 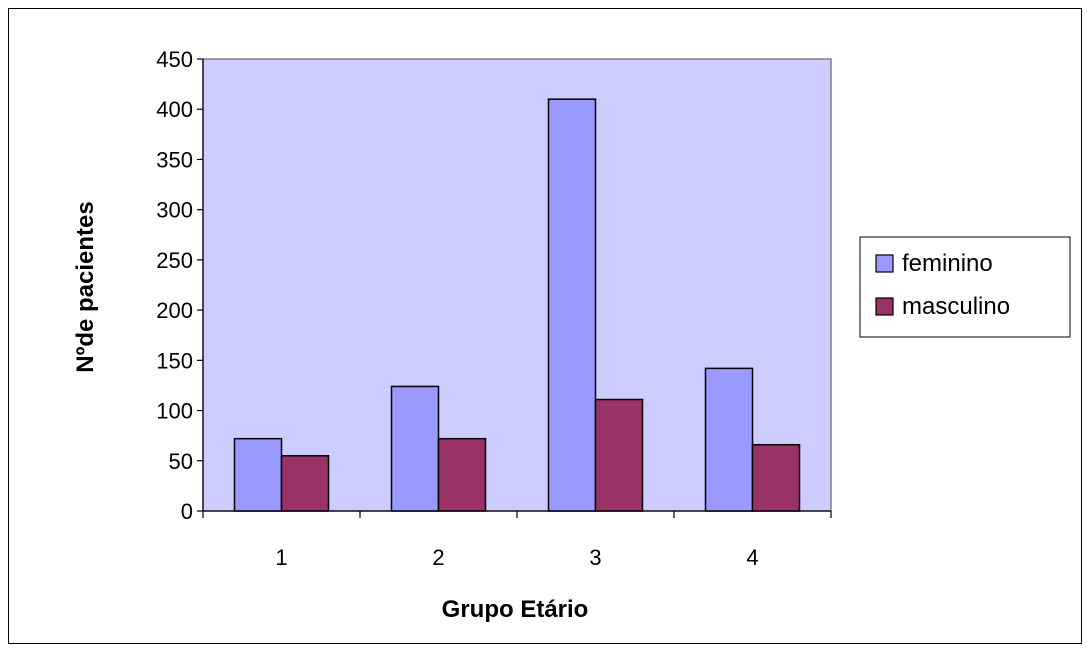 What do you see at coordinates (281, 557) in the screenshot?
I see `x-tick-label: 1` at bounding box center [281, 557].